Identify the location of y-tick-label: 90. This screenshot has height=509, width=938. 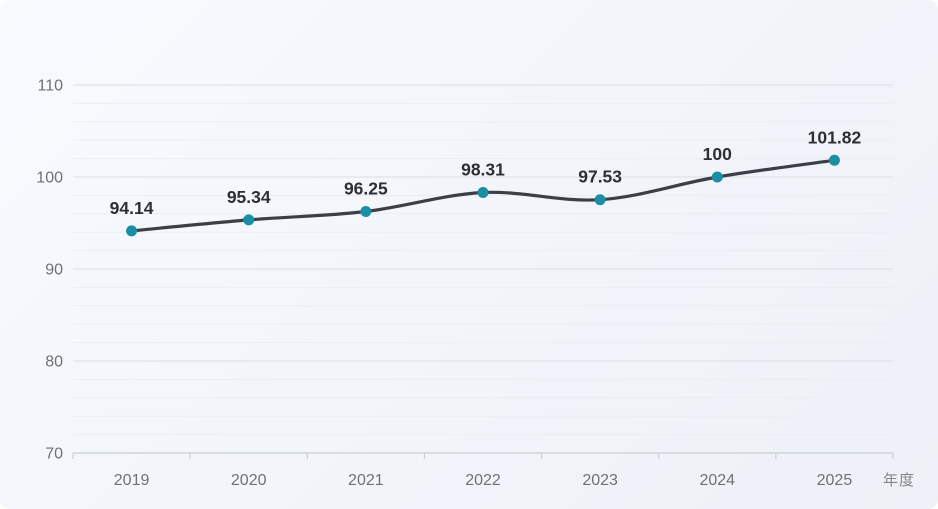
(54, 270).